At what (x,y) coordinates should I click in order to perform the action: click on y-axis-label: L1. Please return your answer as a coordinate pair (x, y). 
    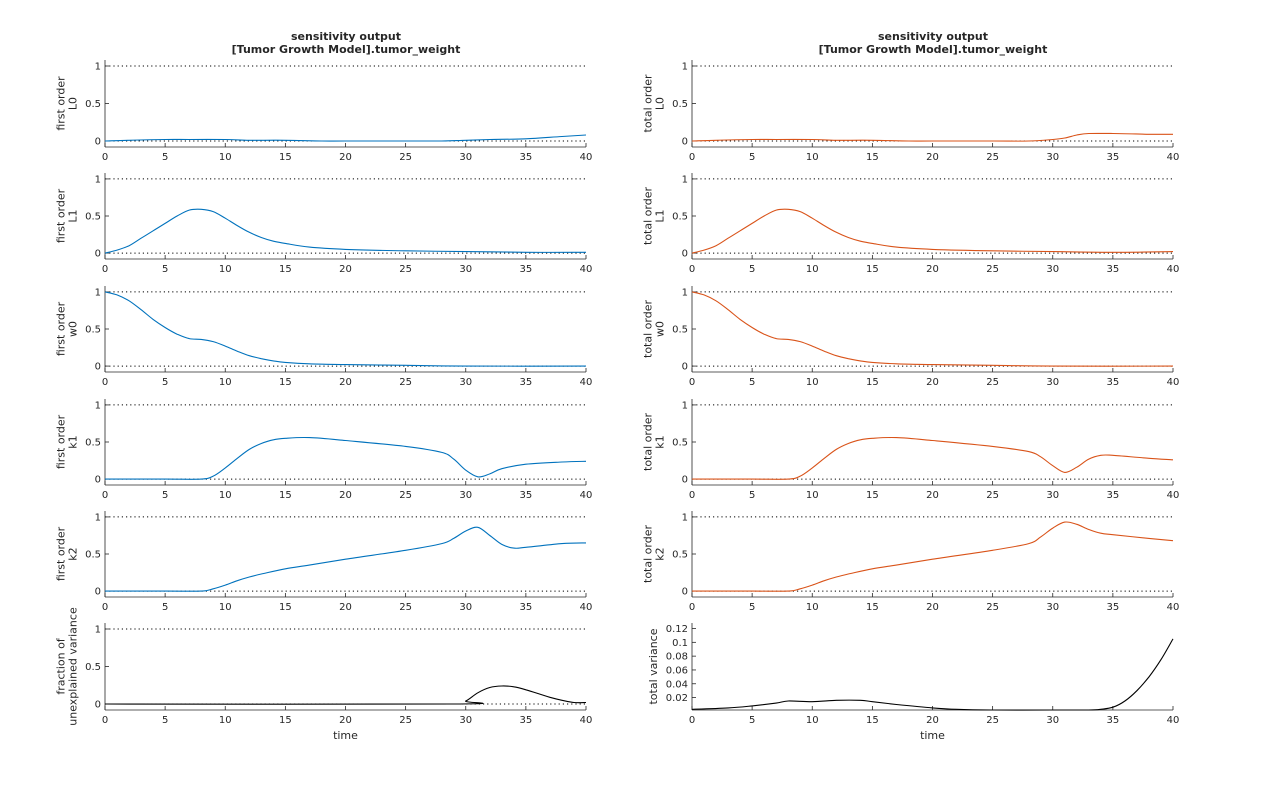
    Looking at the image, I should click on (659, 215).